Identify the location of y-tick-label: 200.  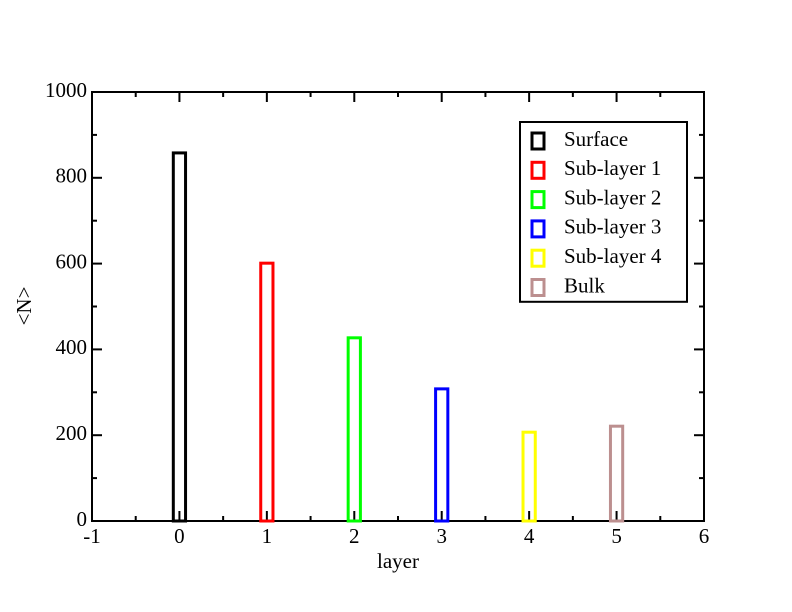
(72, 433).